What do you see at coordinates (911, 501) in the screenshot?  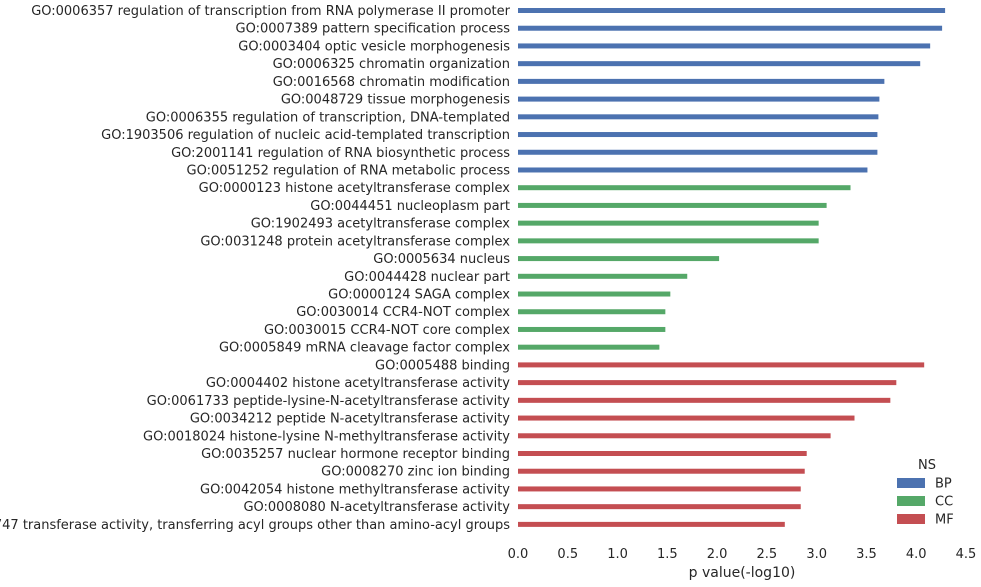 I see `legend-swatch-cc` at bounding box center [911, 501].